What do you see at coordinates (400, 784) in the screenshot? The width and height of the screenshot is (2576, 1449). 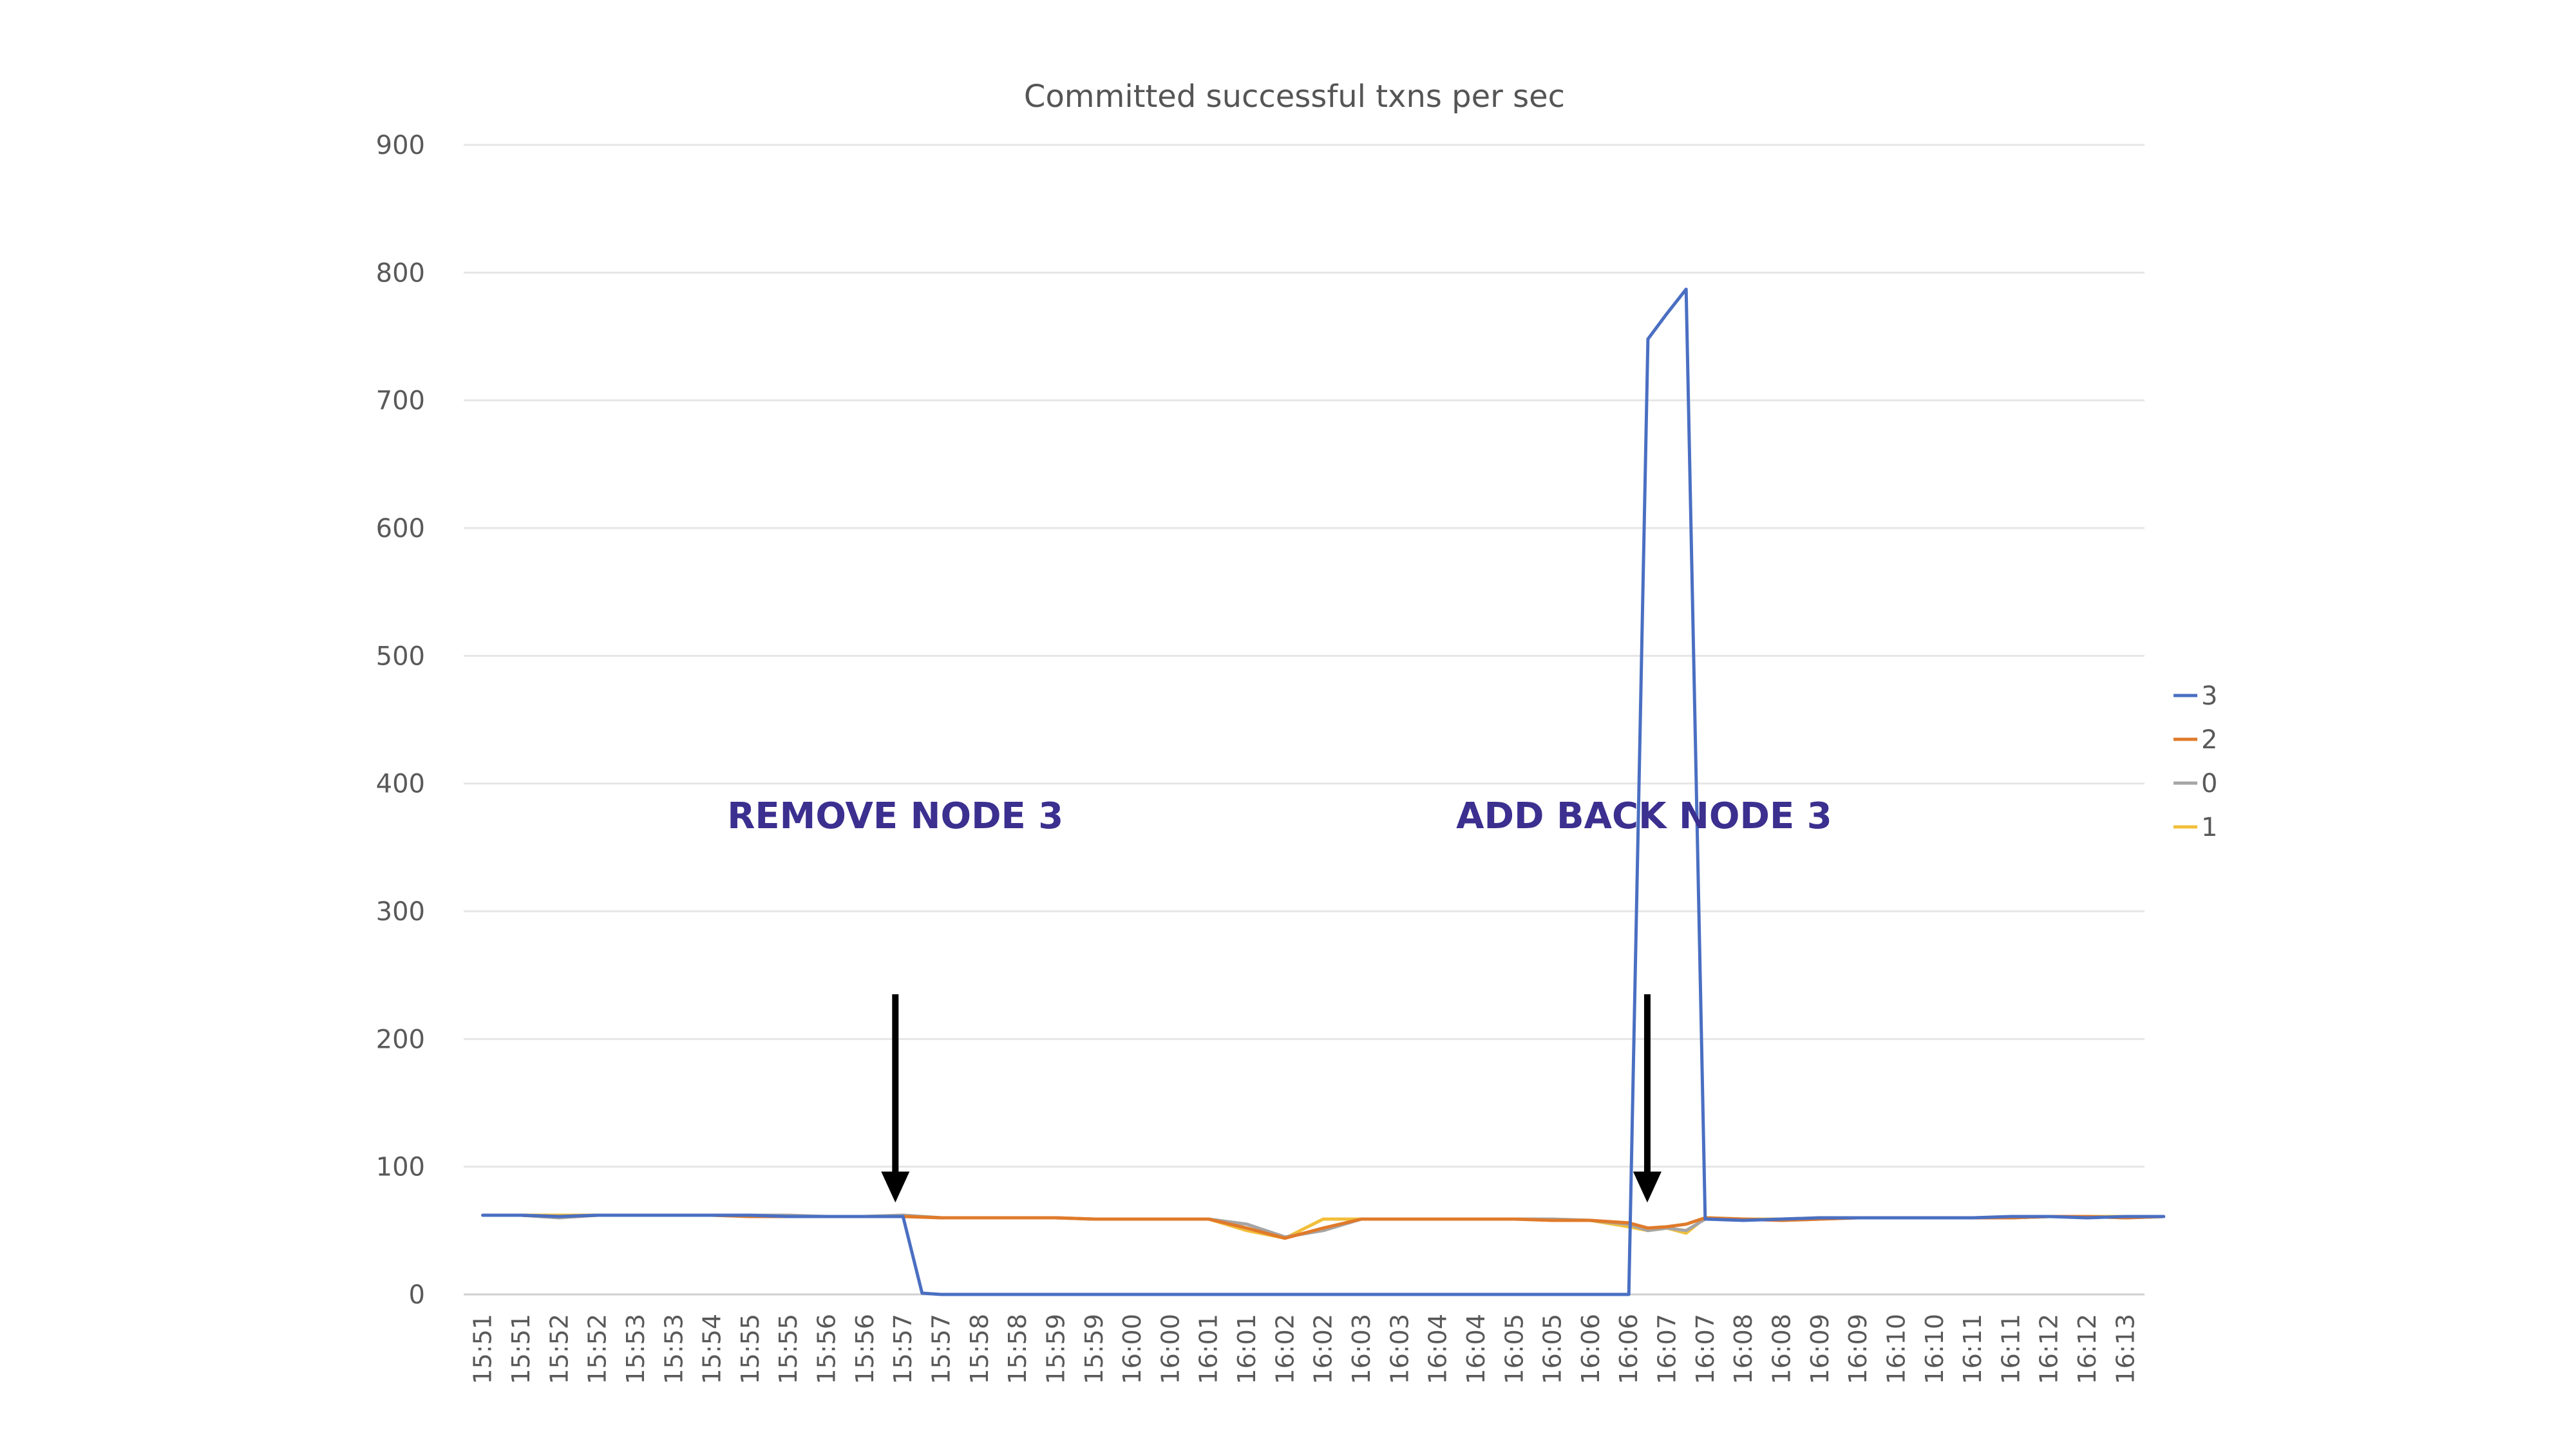 I see `y-tick-label: 400` at bounding box center [400, 784].